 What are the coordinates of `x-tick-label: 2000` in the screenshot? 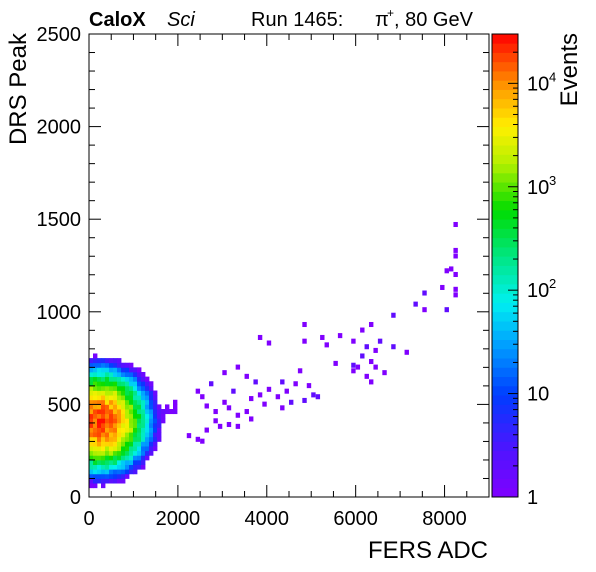 It's located at (178, 519).